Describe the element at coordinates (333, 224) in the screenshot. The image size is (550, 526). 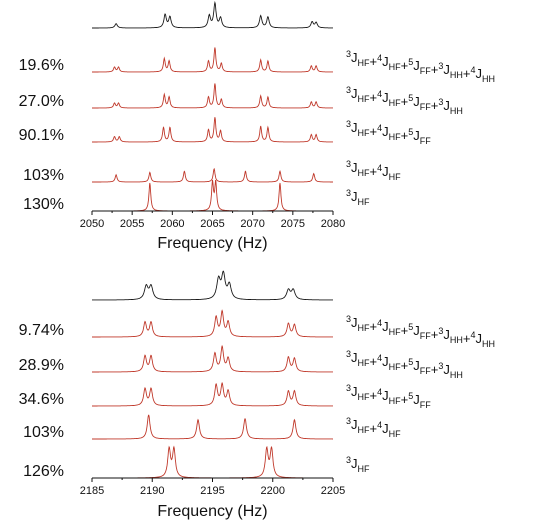
I see `x-axis-tick-label: 2080` at that location.